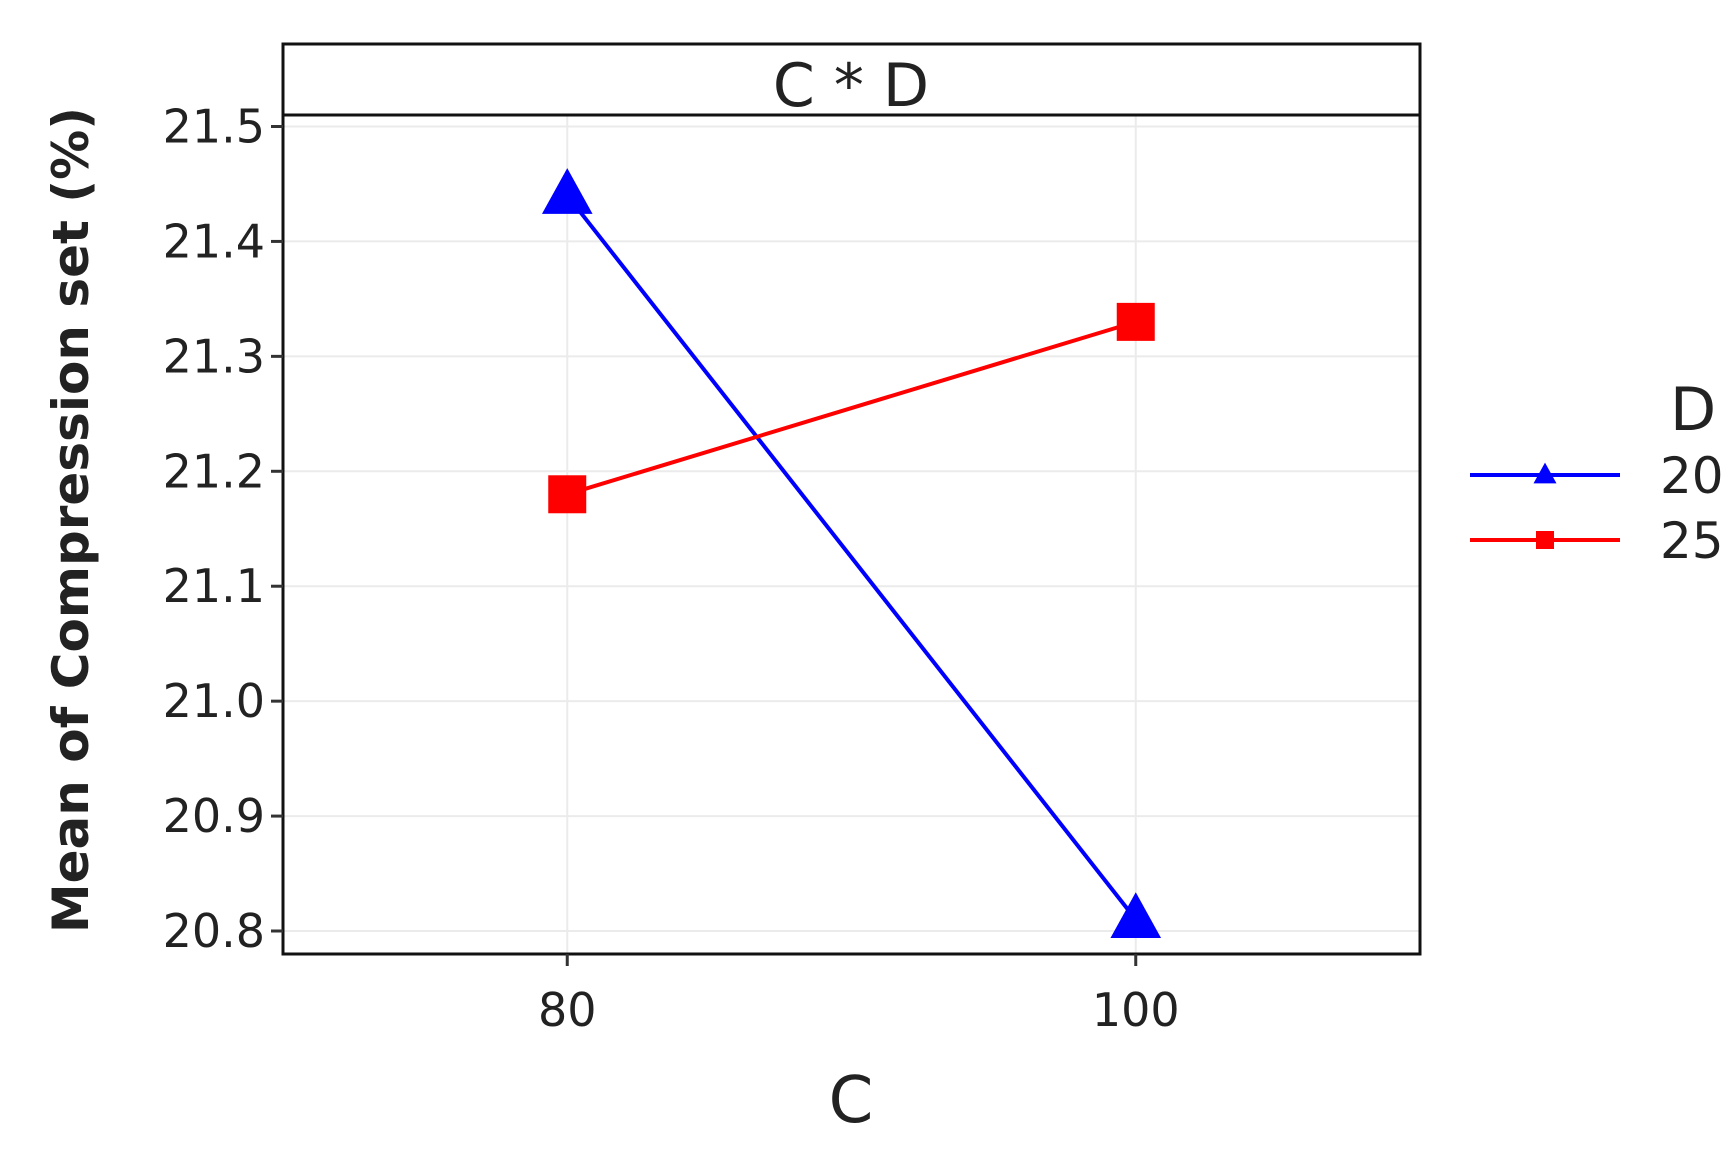 Image resolution: width=1733 pixels, height=1157 pixels. Describe the element at coordinates (851, 1101) in the screenshot. I see `x-axis-title: C` at that location.